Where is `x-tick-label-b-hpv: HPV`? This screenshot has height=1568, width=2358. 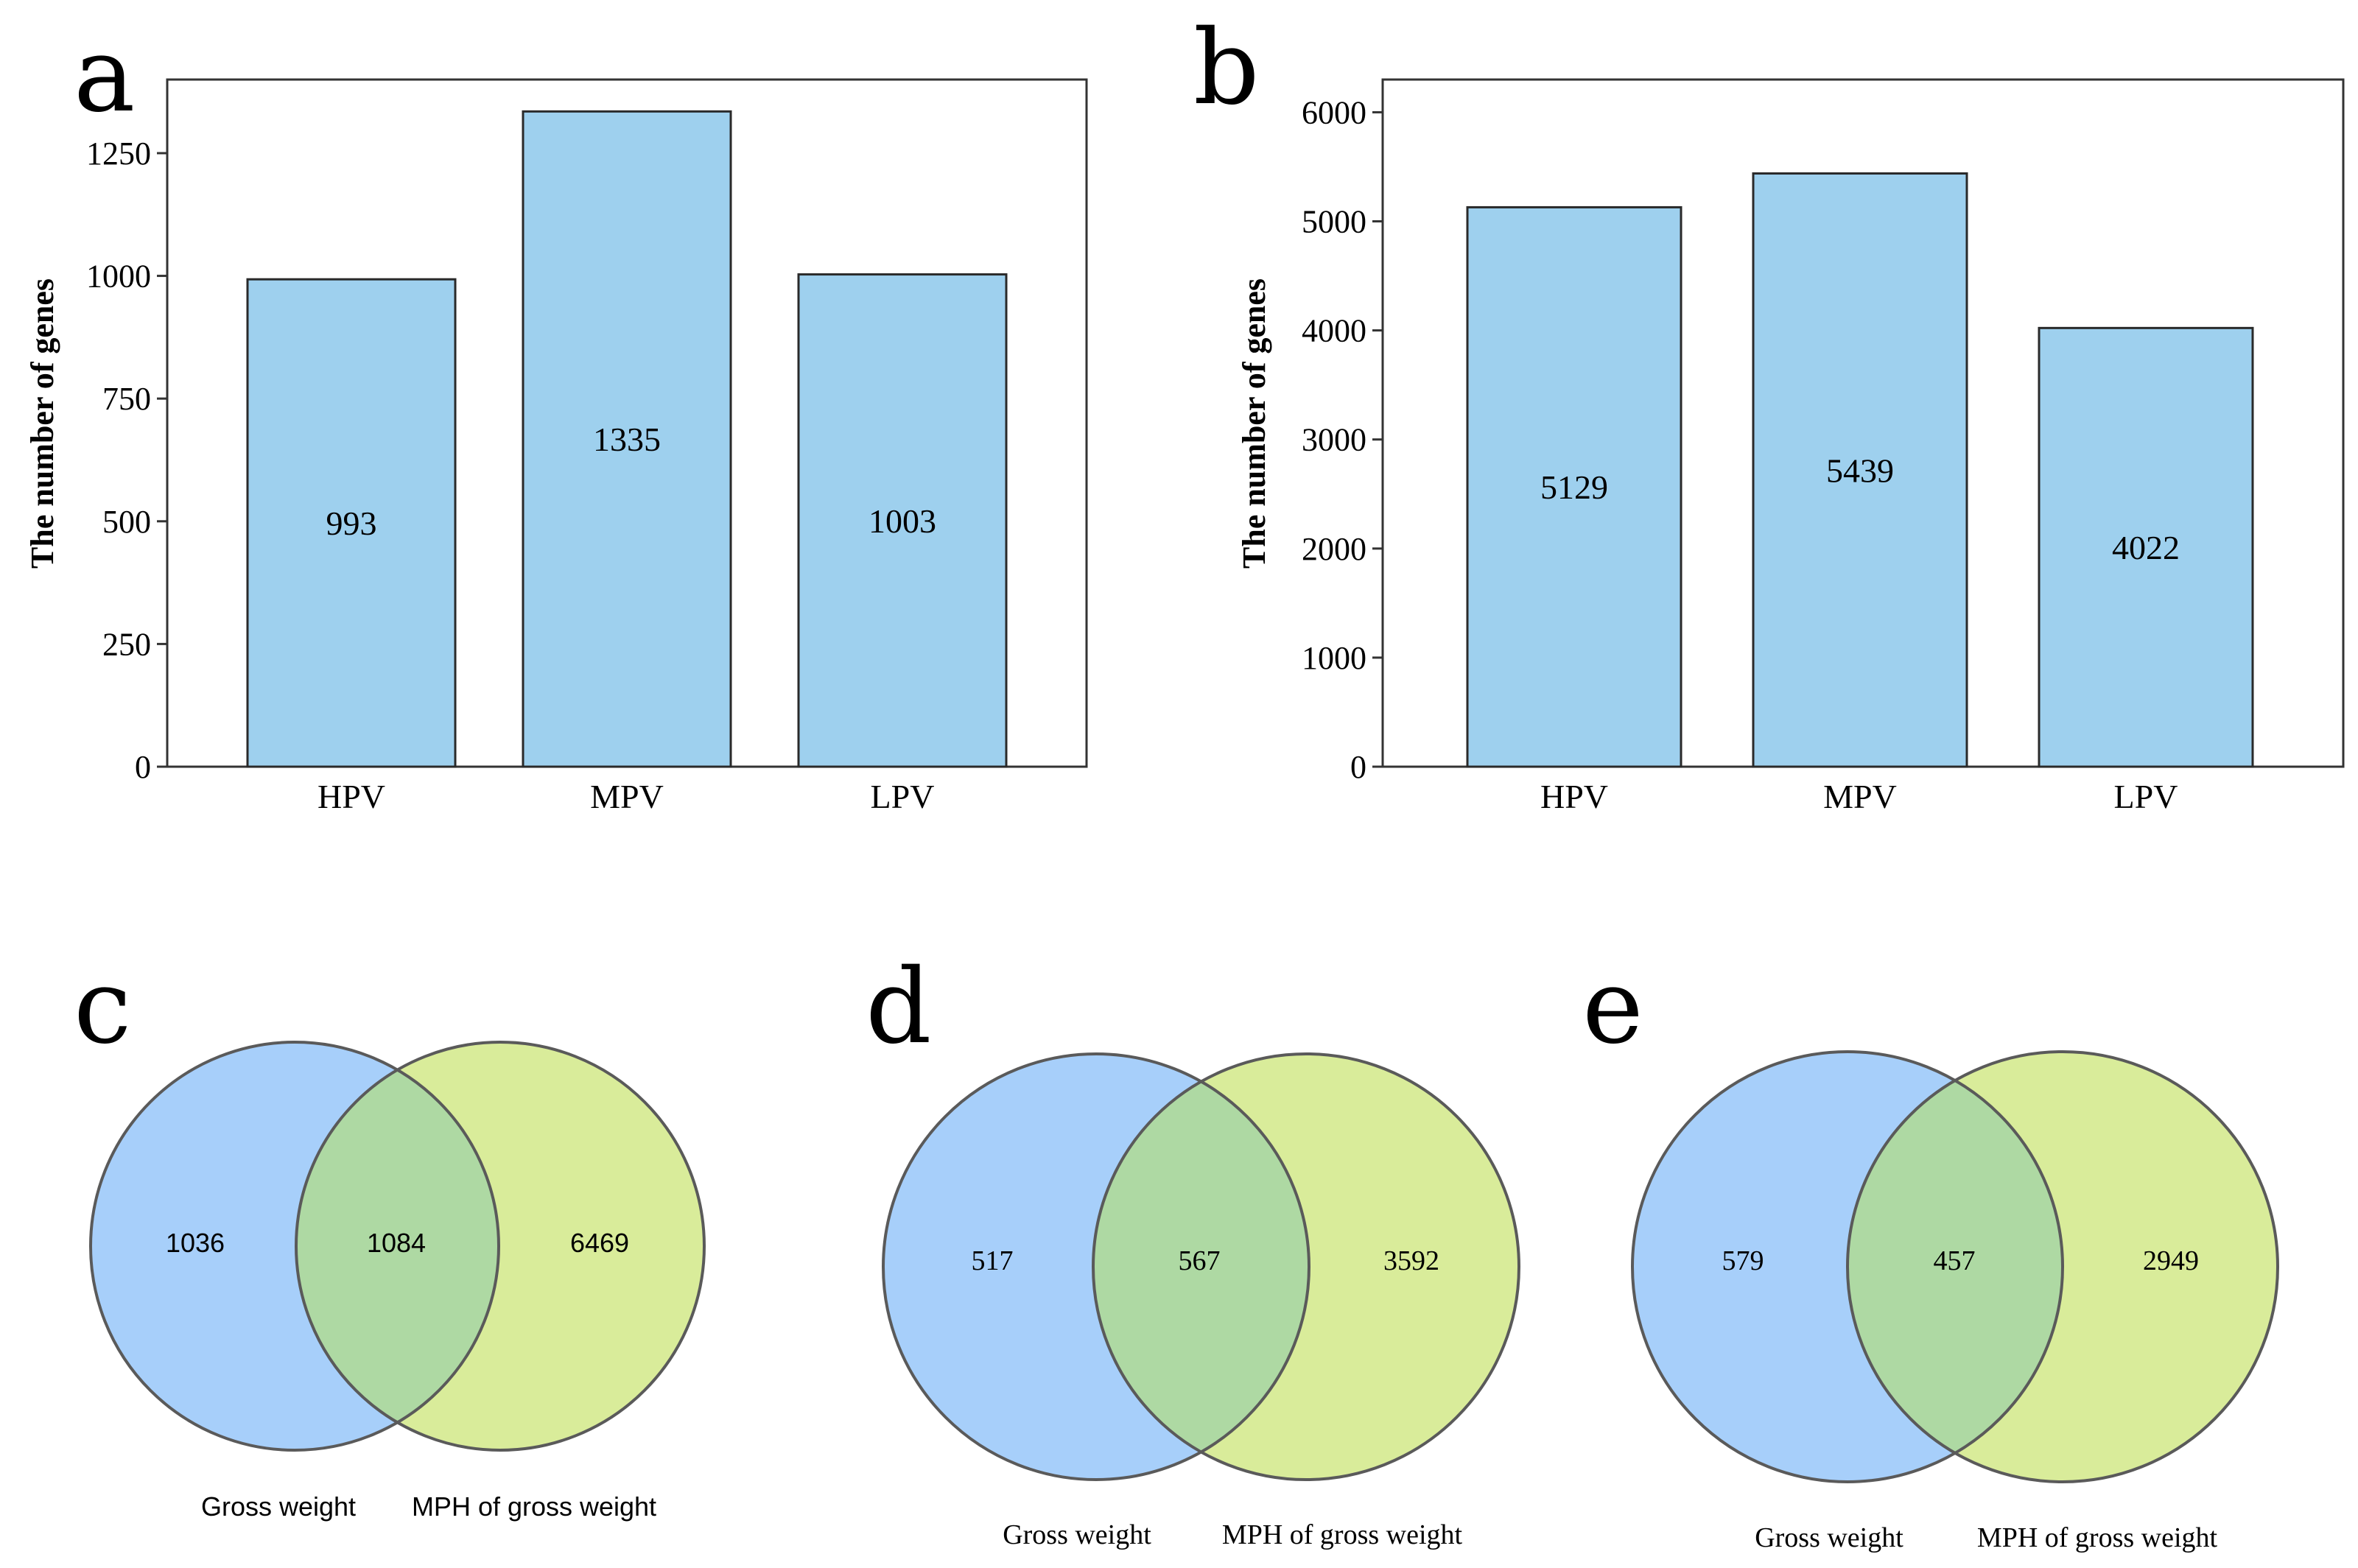
x-tick-label-b-hpv: HPV is located at coordinates (1574, 796).